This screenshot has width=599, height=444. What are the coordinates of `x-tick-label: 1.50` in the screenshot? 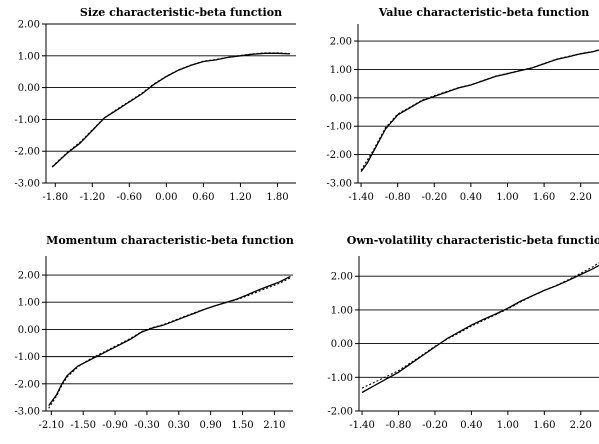 It's located at (242, 425).